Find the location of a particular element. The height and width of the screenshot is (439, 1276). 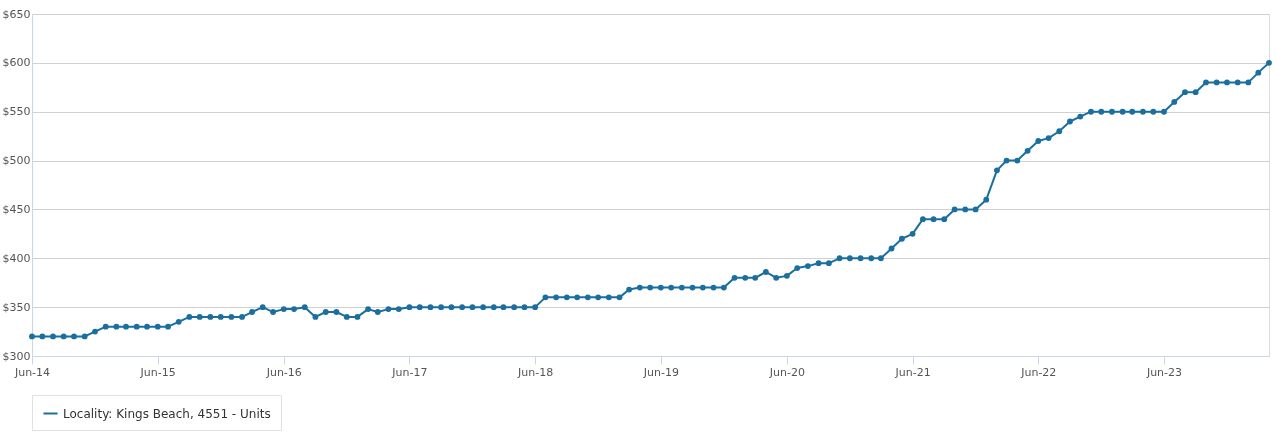

x-tick-label: Jun-17 is located at coordinates (409, 372).